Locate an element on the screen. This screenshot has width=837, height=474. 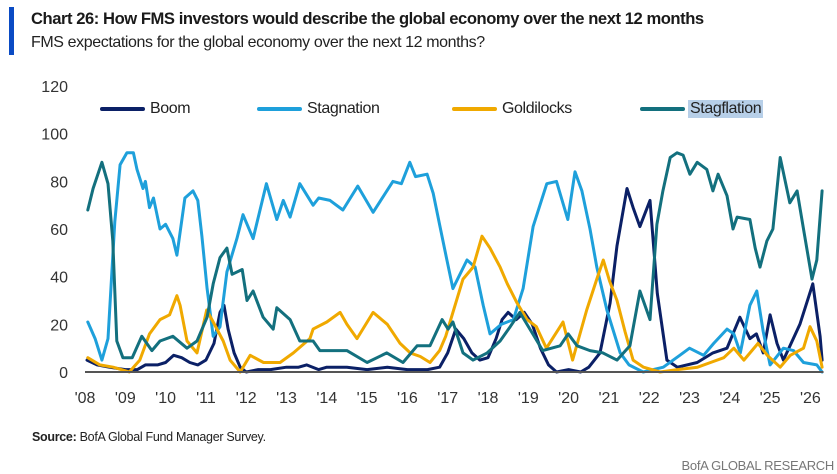
legend-label-goldilocks: Goldilocks is located at coordinates (537, 108).